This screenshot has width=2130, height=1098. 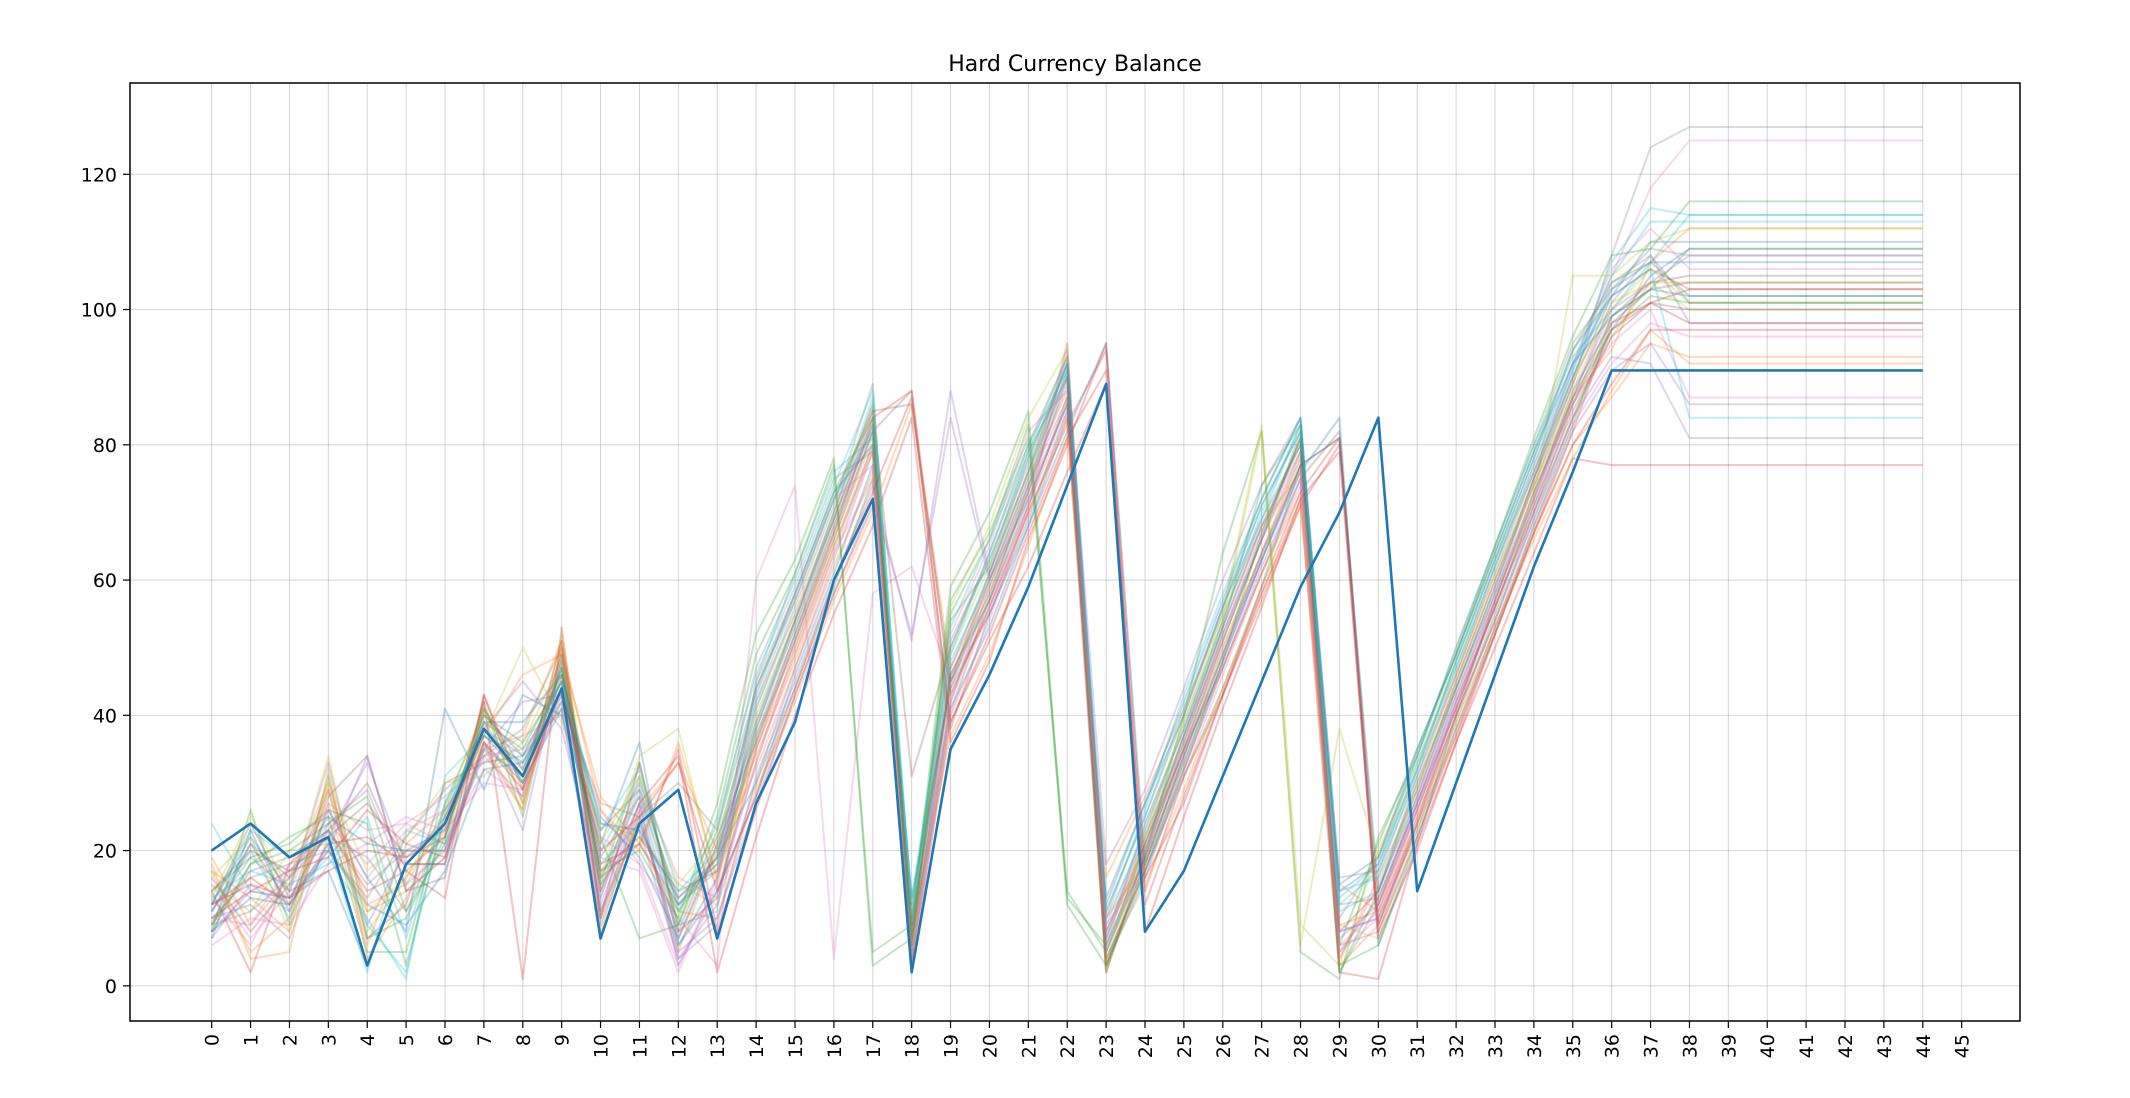 I want to click on x-tick-label: 8, so click(x=524, y=1040).